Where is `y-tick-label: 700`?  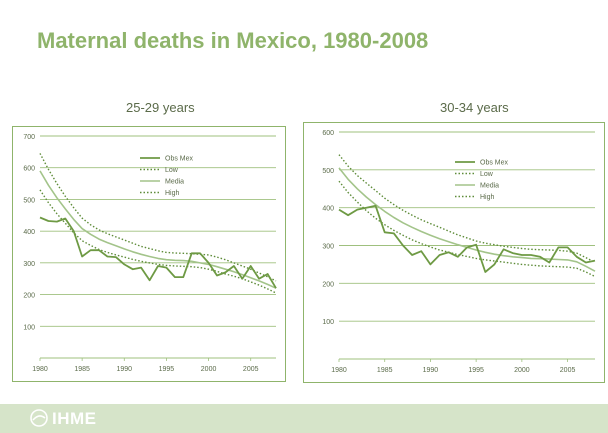 y-tick-label: 700 is located at coordinates (29, 137).